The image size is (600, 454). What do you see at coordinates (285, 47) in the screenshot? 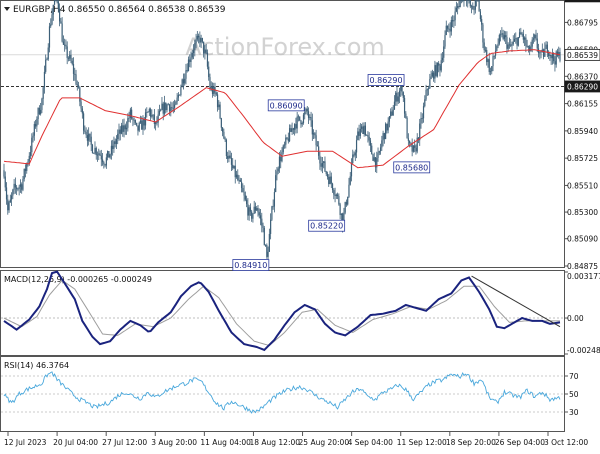
I see `watermark: ActionForex.com` at bounding box center [285, 47].